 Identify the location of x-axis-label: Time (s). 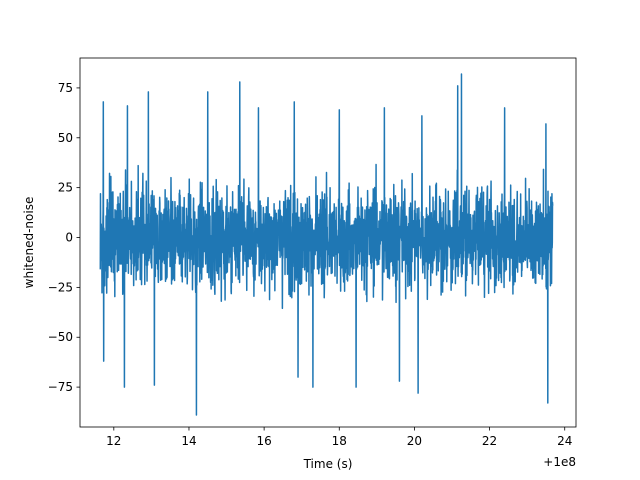
(328, 464).